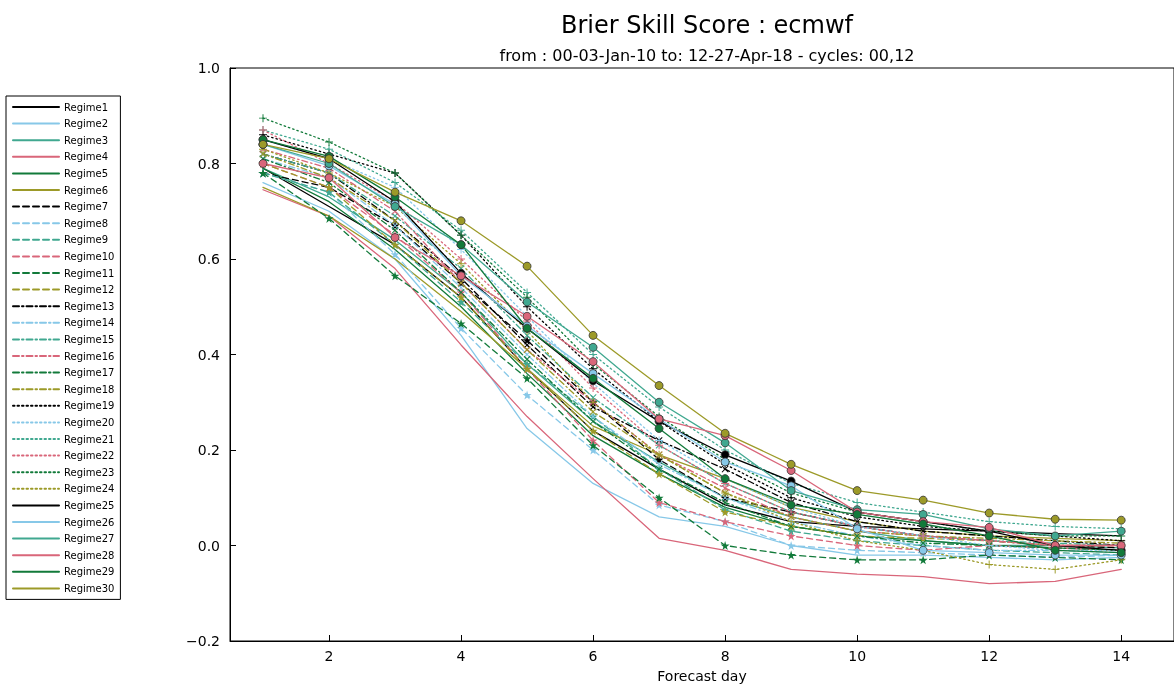  What do you see at coordinates (461, 656) in the screenshot?
I see `x-tick-label: 4` at bounding box center [461, 656].